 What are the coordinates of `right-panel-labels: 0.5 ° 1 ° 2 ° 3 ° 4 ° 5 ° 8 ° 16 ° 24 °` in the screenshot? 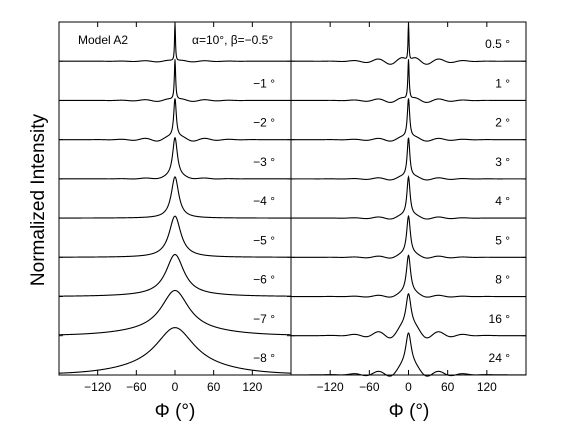 It's located at (497, 201).